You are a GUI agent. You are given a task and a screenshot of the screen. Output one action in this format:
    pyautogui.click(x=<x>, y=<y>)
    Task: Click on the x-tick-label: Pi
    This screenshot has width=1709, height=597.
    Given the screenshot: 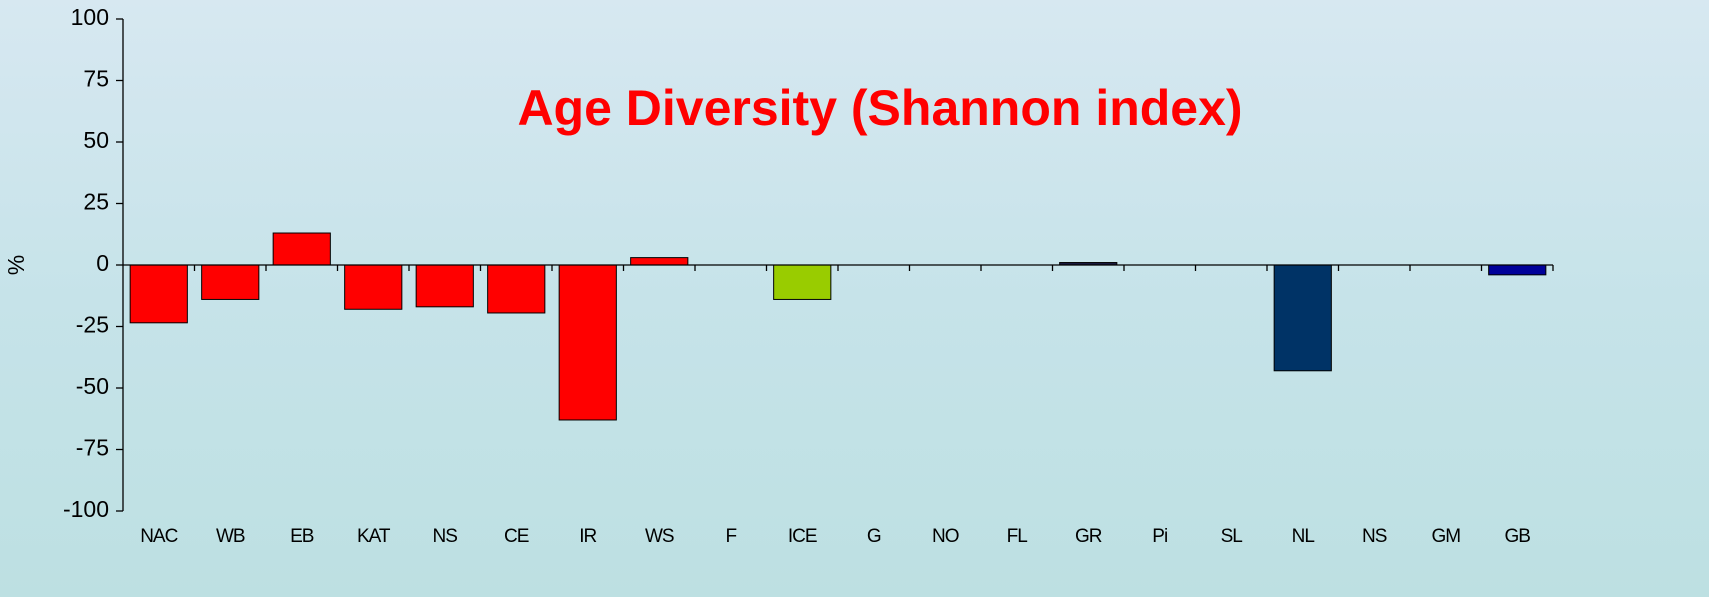 What is the action you would take?
    pyautogui.click(x=1159, y=536)
    